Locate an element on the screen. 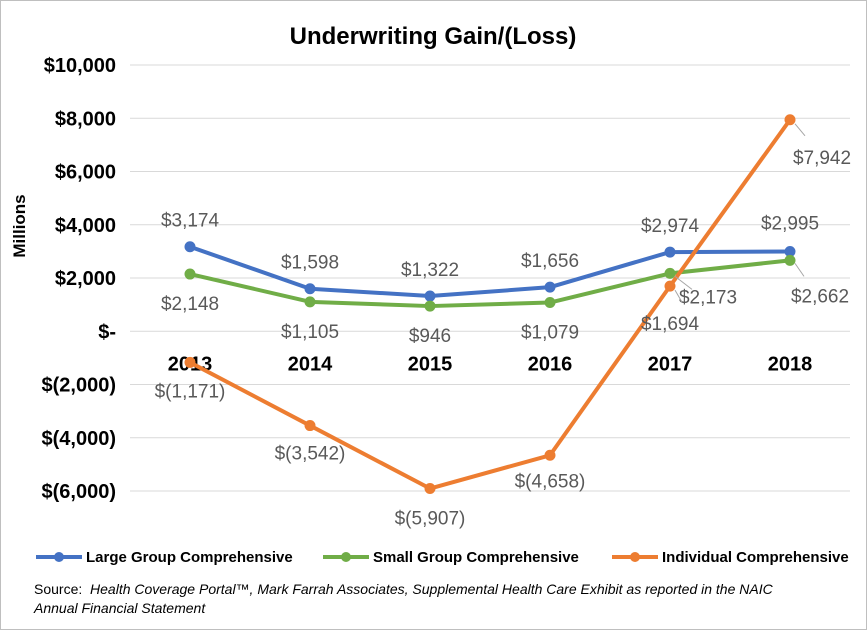 Image resolution: width=867 pixels, height=630 pixels. y-tick-label: $(2,000) is located at coordinates (79, 386).